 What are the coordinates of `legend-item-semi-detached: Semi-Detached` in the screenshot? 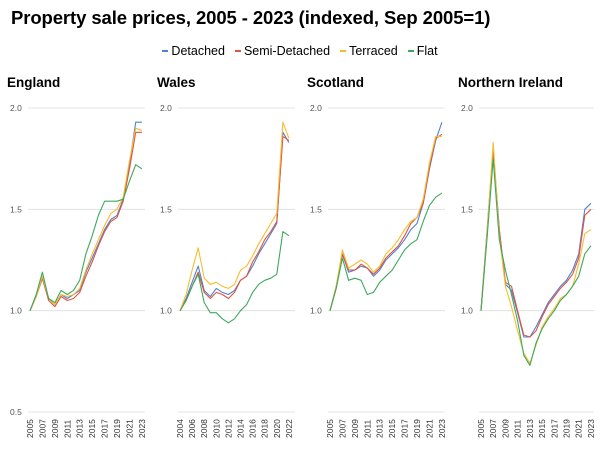 It's located at (282, 51).